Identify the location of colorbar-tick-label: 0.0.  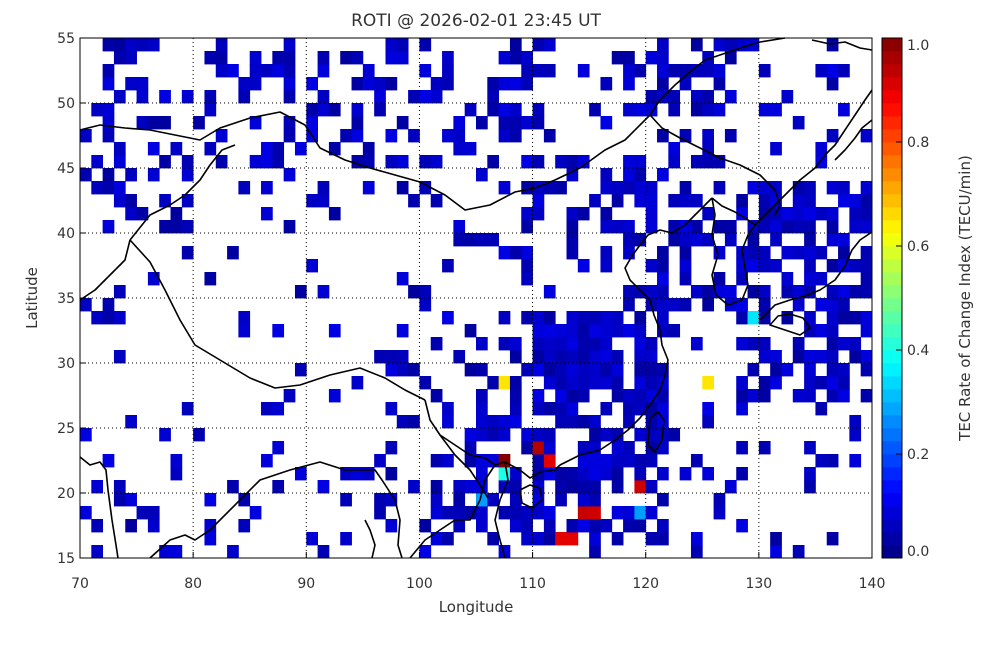
(918, 552).